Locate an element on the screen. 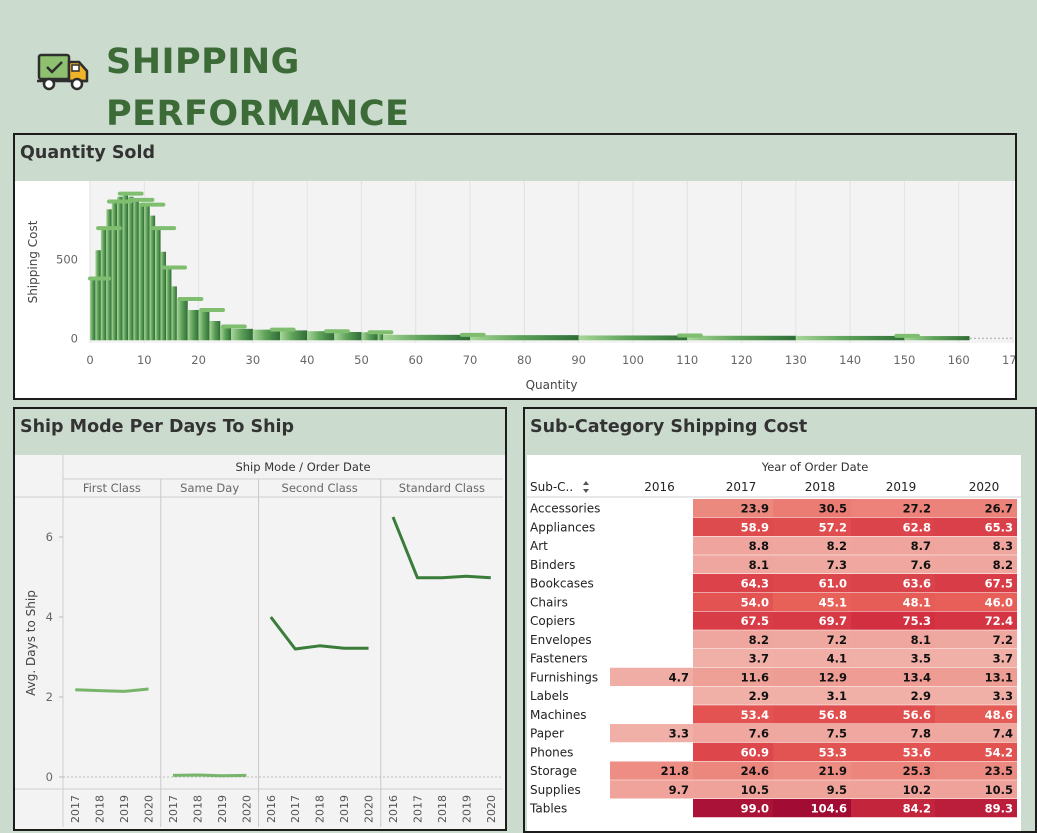 Image resolution: width=1037 pixels, height=833 pixels. sub-row-label: Binders is located at coordinates (552, 565).